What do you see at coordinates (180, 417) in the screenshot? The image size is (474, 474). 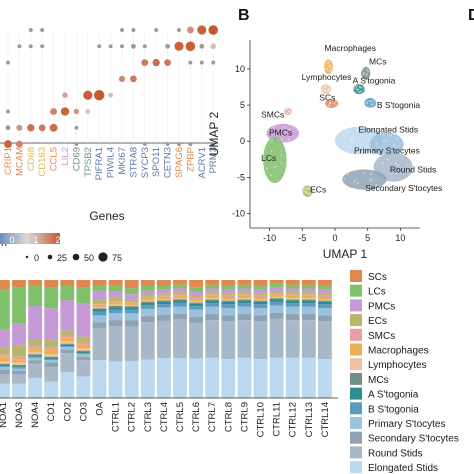 I see `bar-category-label: CTRL5` at bounding box center [180, 417].